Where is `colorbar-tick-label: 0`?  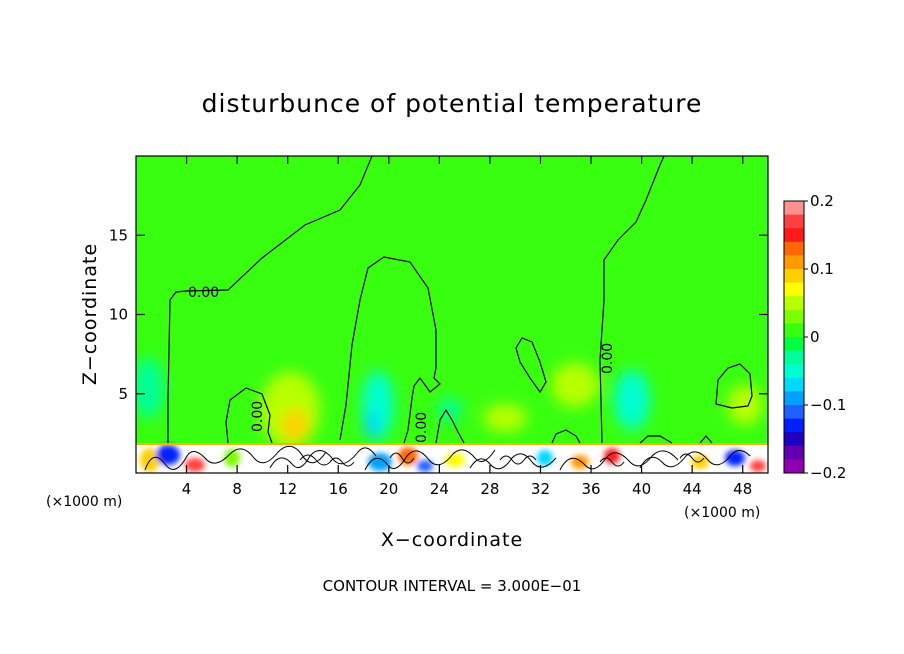
colorbar-tick-label: 0 is located at coordinates (815, 337).